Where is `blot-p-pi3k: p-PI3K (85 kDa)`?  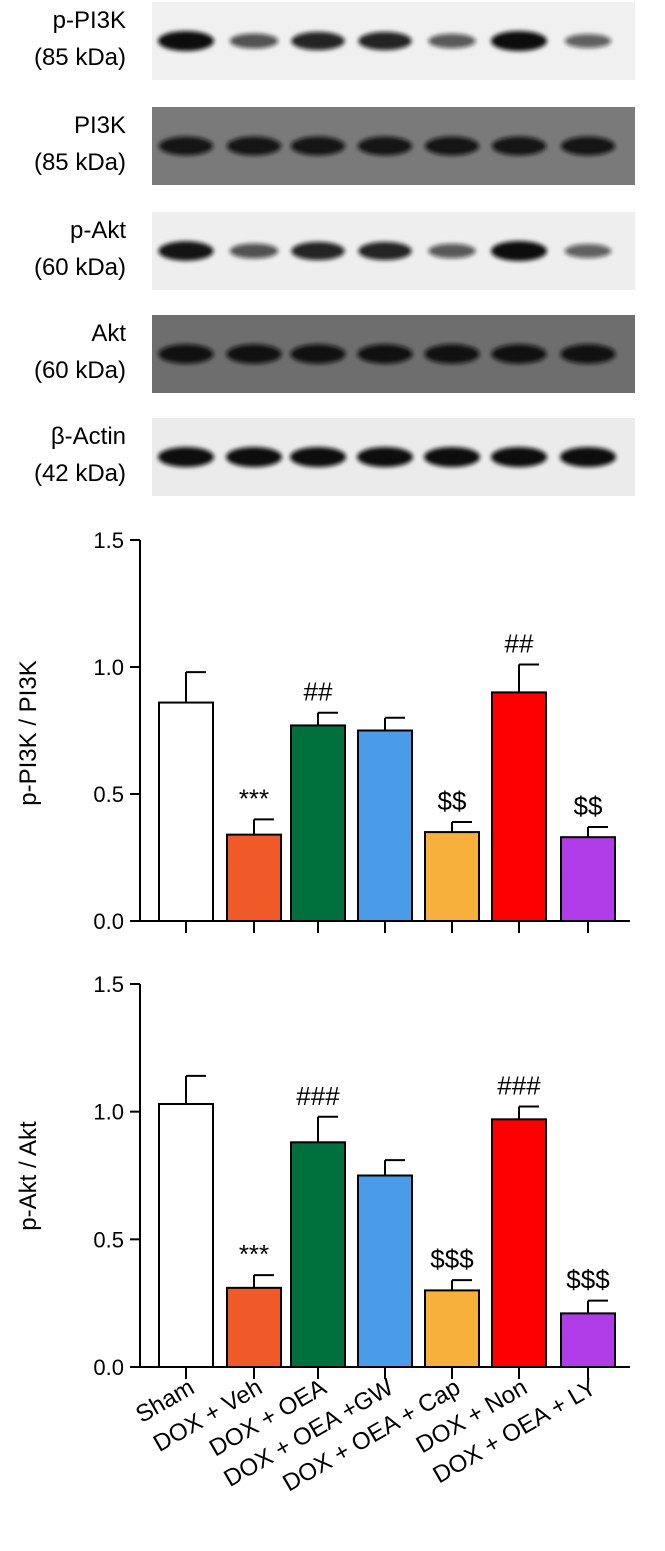
blot-p-pi3k: p-PI3K (85 kDa) is located at coordinates (334, 41).